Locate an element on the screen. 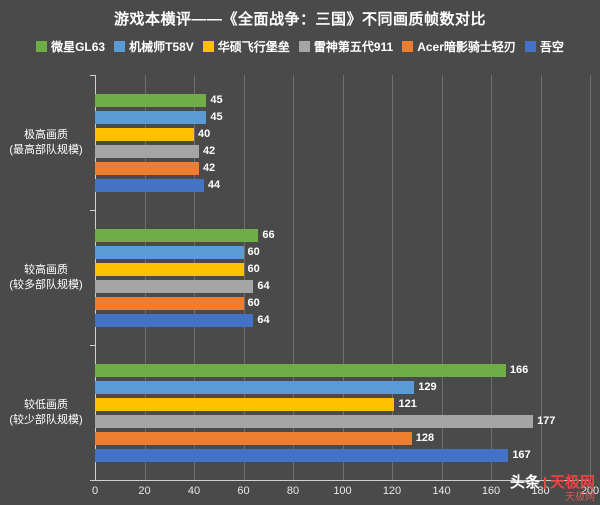 This screenshot has height=505, width=600. category-label-line1: 极高画质 is located at coordinates (46, 134).